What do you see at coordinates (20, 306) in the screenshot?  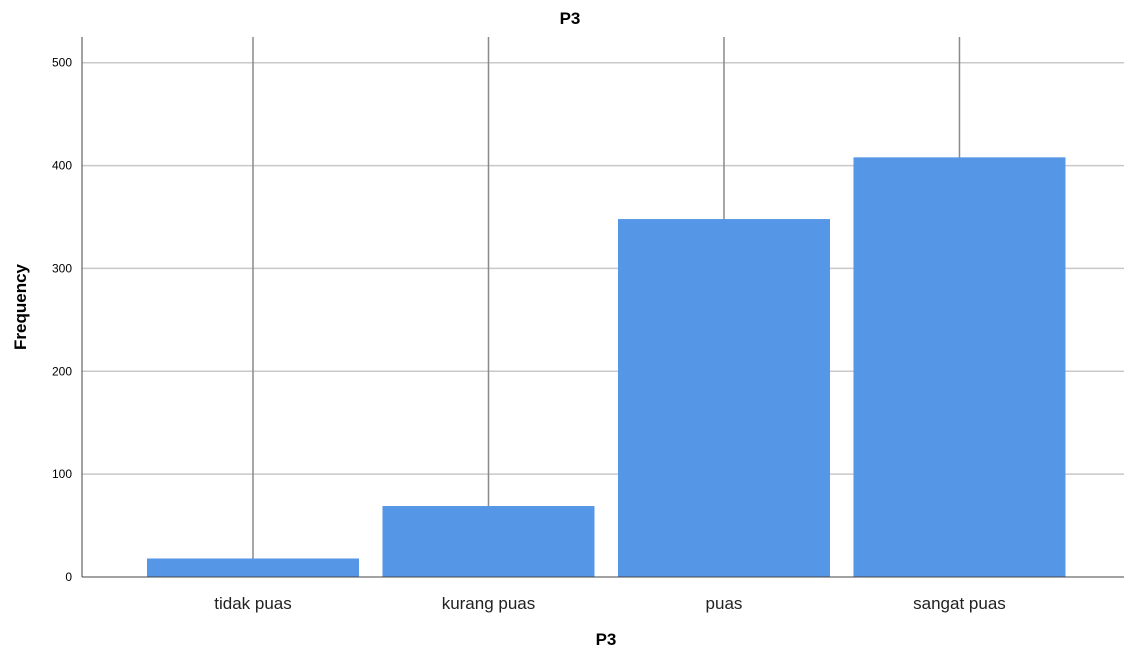 I see `y-axis-title: Frequency` at bounding box center [20, 306].